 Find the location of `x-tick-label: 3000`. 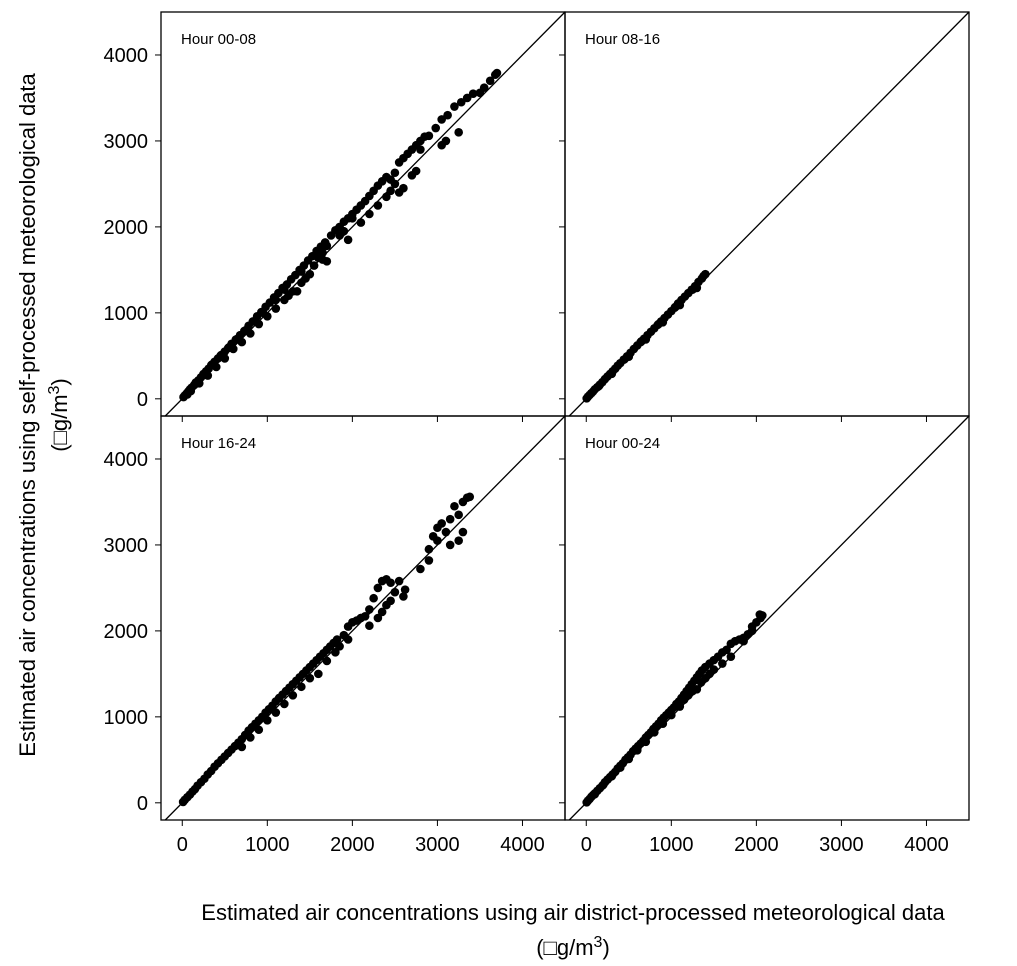

x-tick-label: 3000 is located at coordinates (841, 845).